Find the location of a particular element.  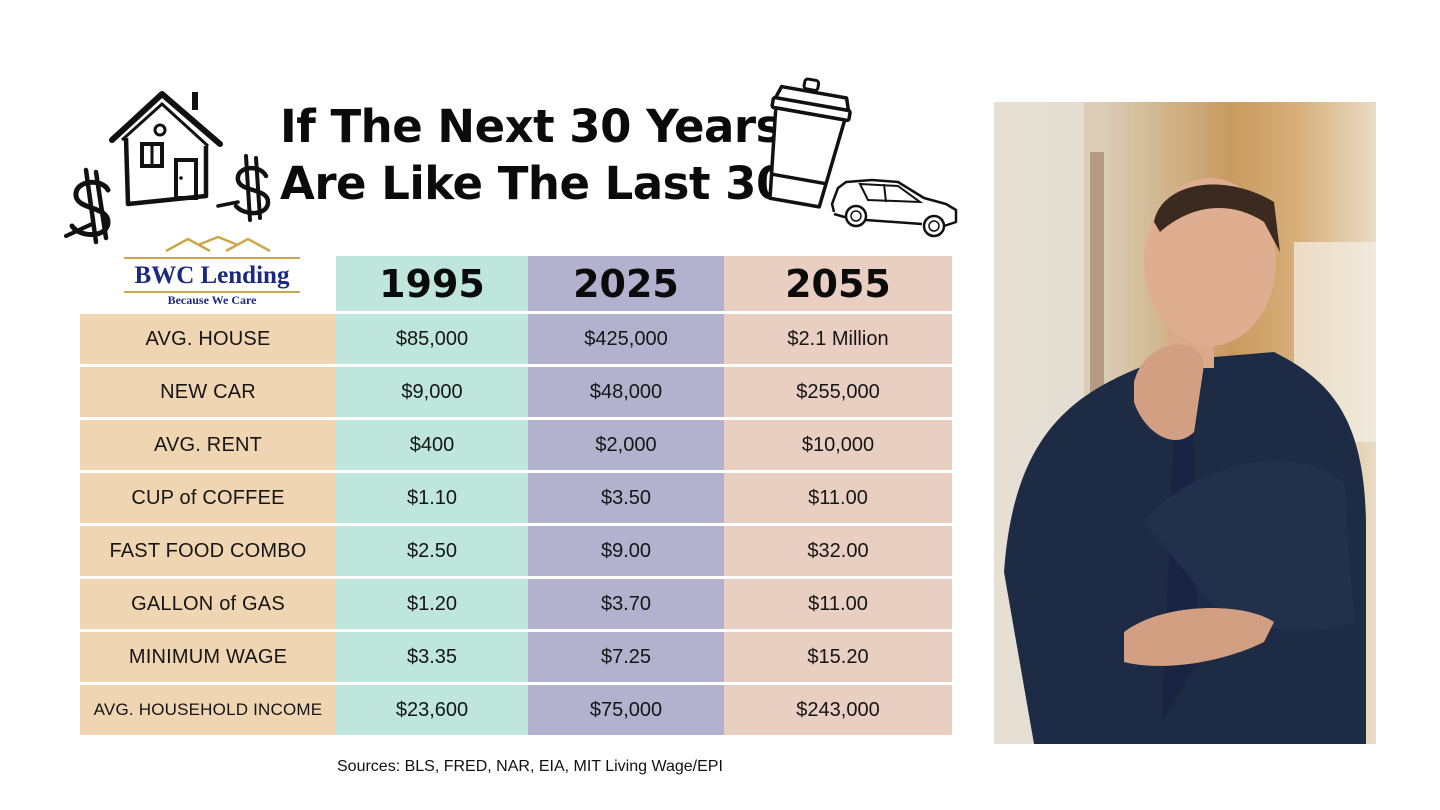

row-label: CUP of COFFEE is located at coordinates (208, 497).